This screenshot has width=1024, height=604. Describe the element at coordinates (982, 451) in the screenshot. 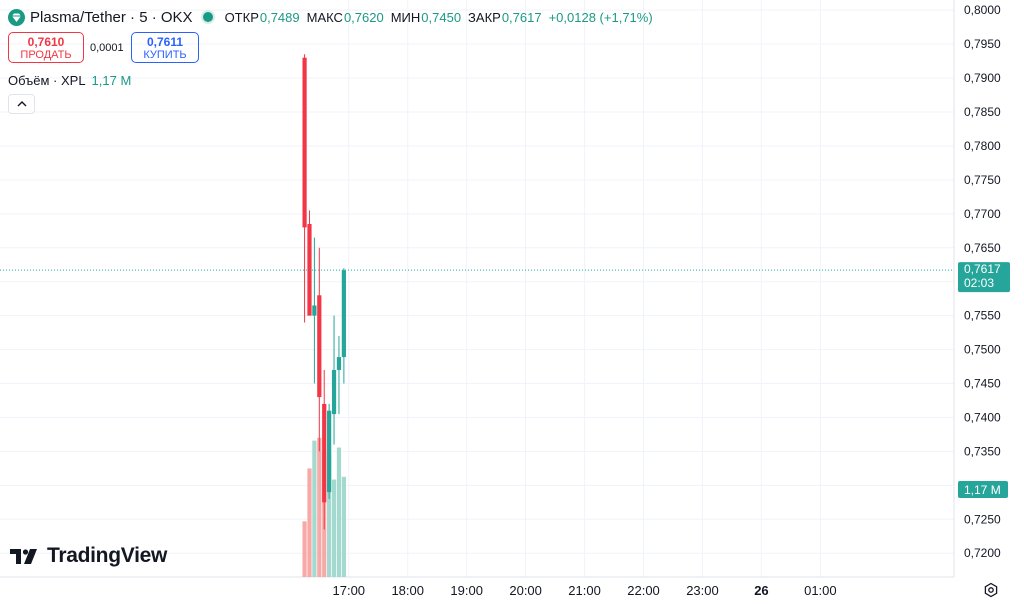

I see `y-tick-label: 0,7350` at that location.